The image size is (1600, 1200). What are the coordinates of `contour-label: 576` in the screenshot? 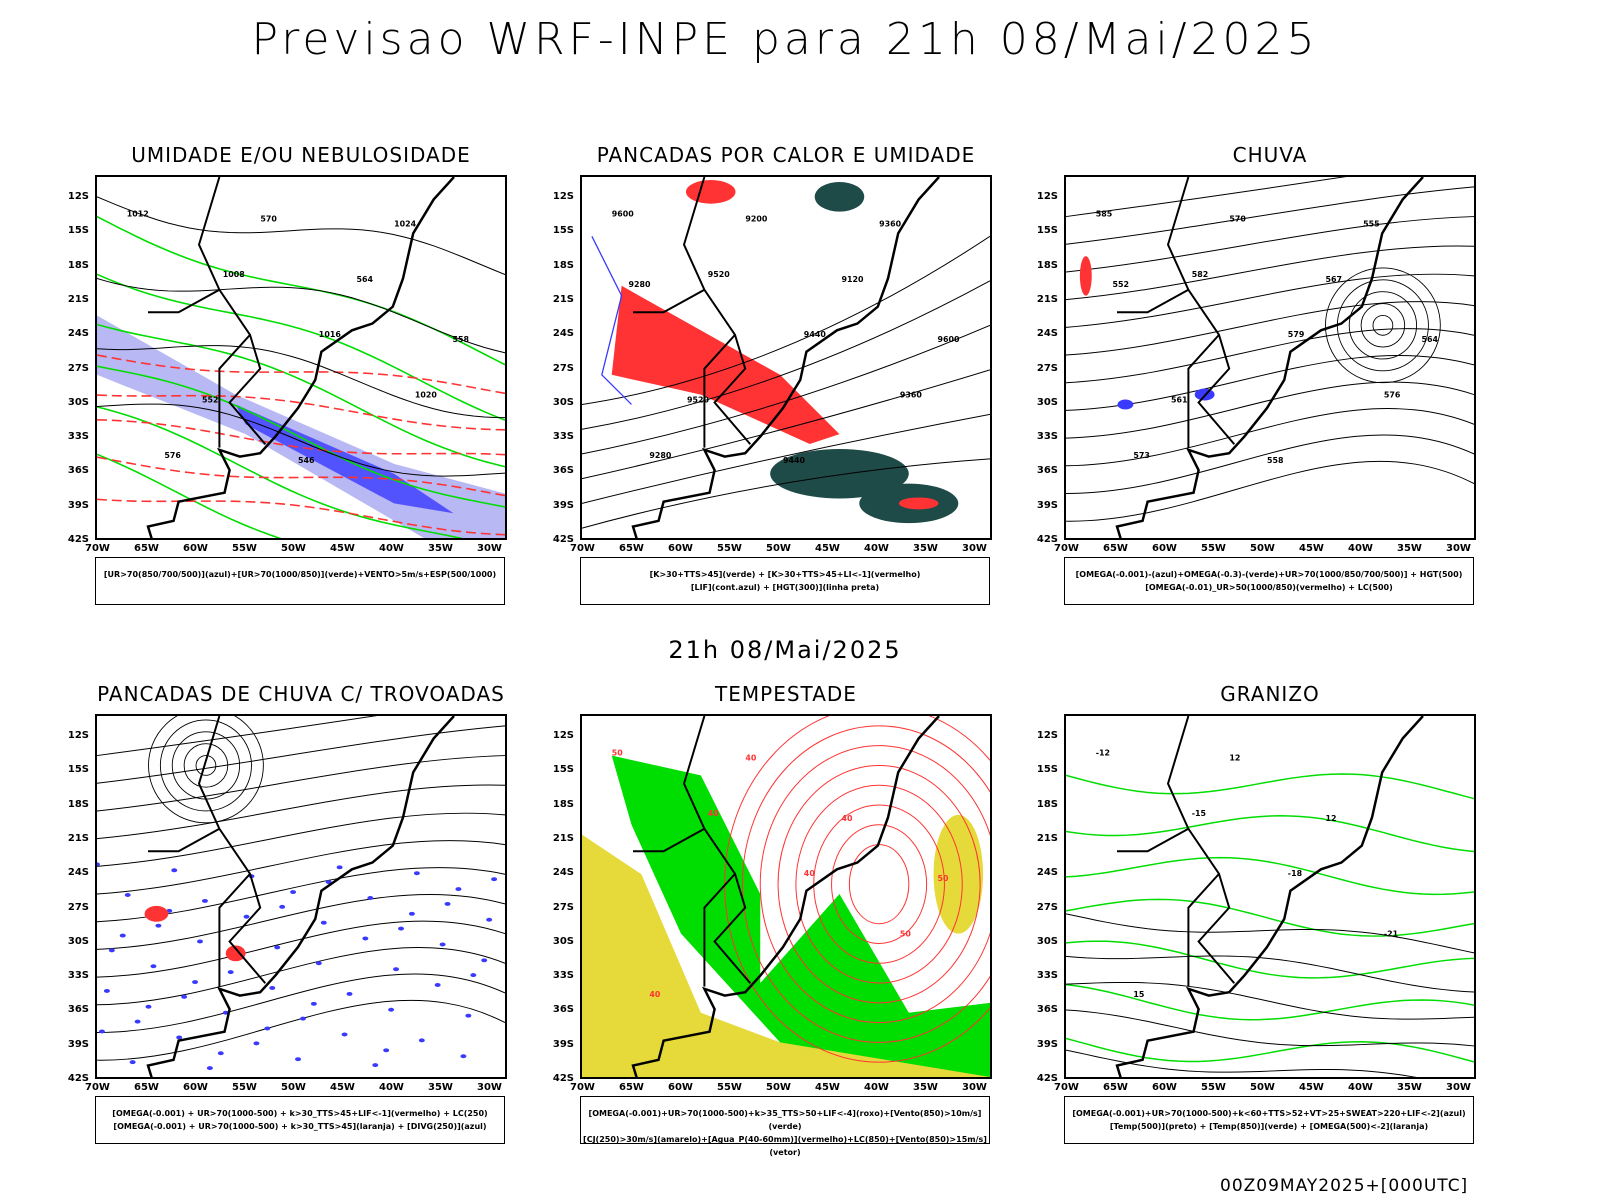 It's located at (1392, 395).